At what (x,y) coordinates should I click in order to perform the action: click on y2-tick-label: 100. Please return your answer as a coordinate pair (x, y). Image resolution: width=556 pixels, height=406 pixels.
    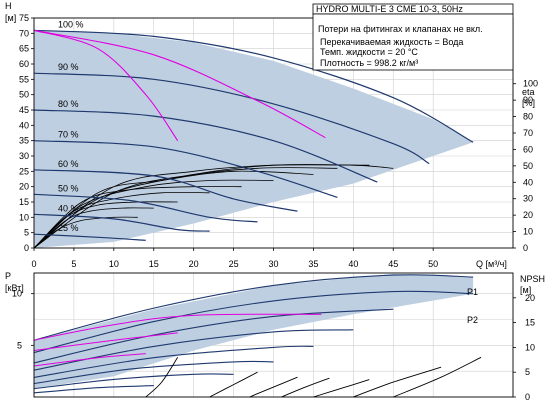
    Looking at the image, I should click on (530, 84).